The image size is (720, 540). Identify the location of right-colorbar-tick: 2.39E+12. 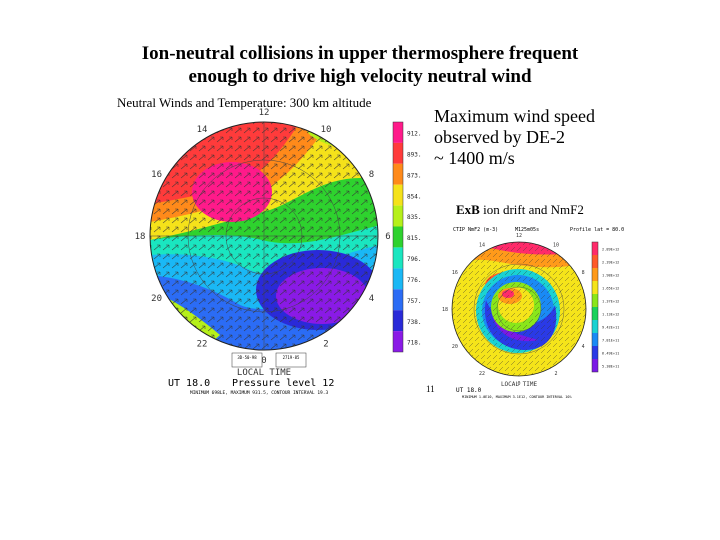
(610, 262).